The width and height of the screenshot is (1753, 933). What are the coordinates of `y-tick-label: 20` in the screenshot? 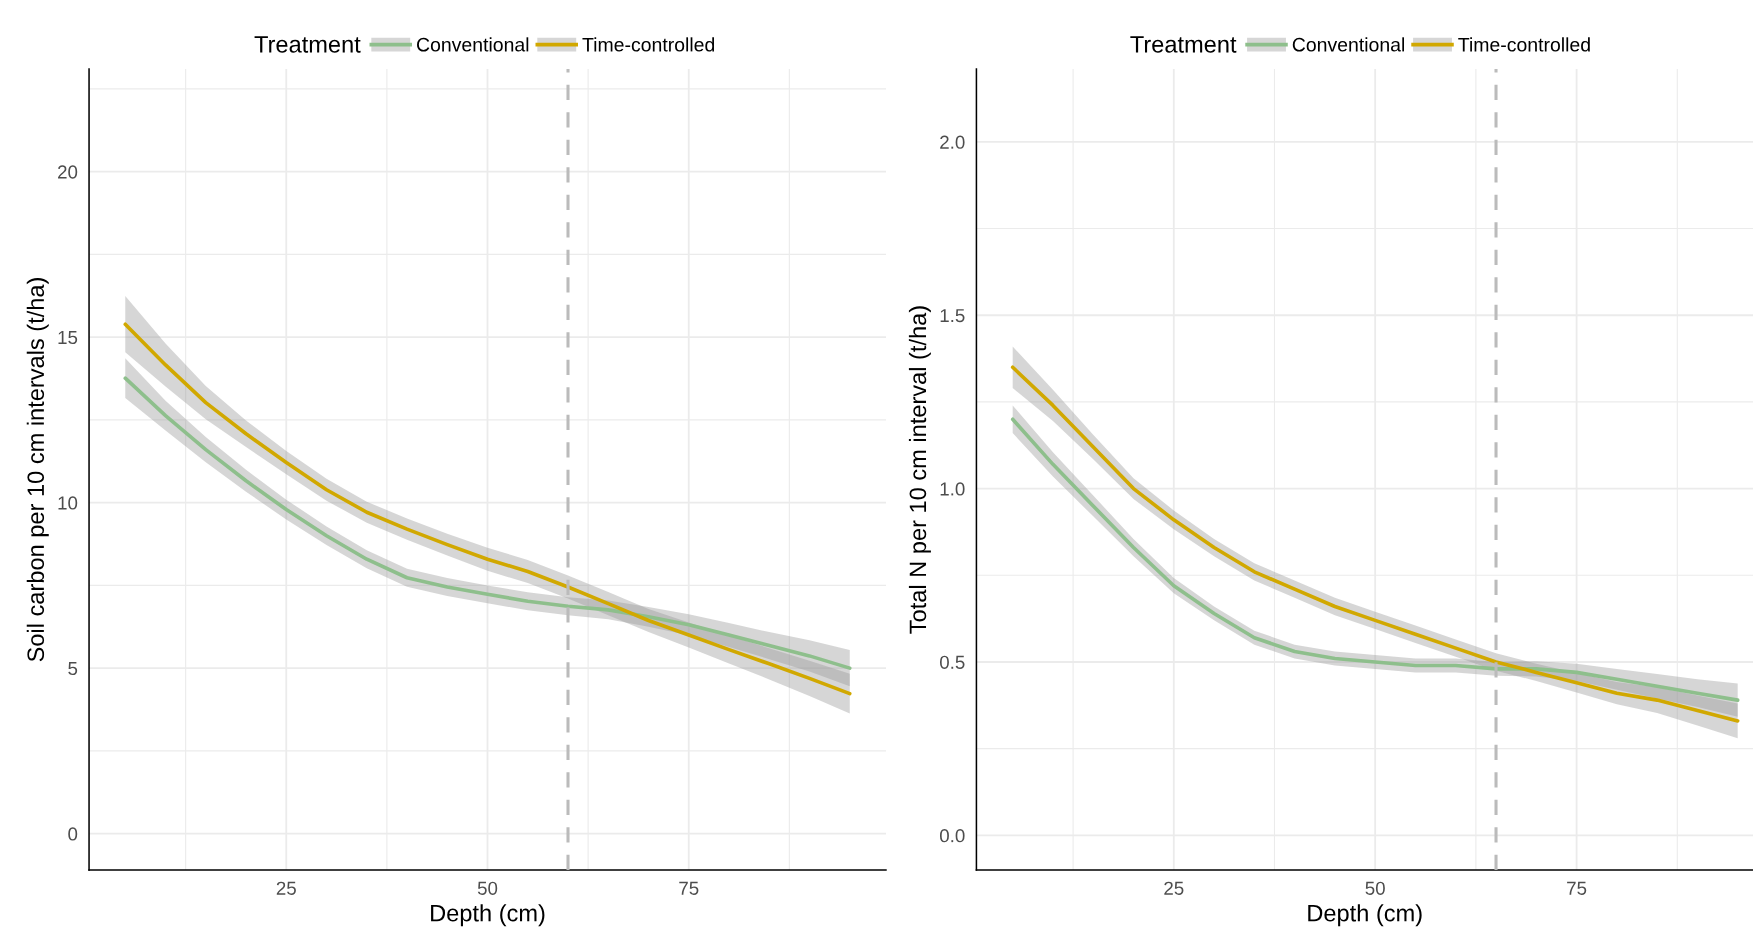 It's located at (68, 172).